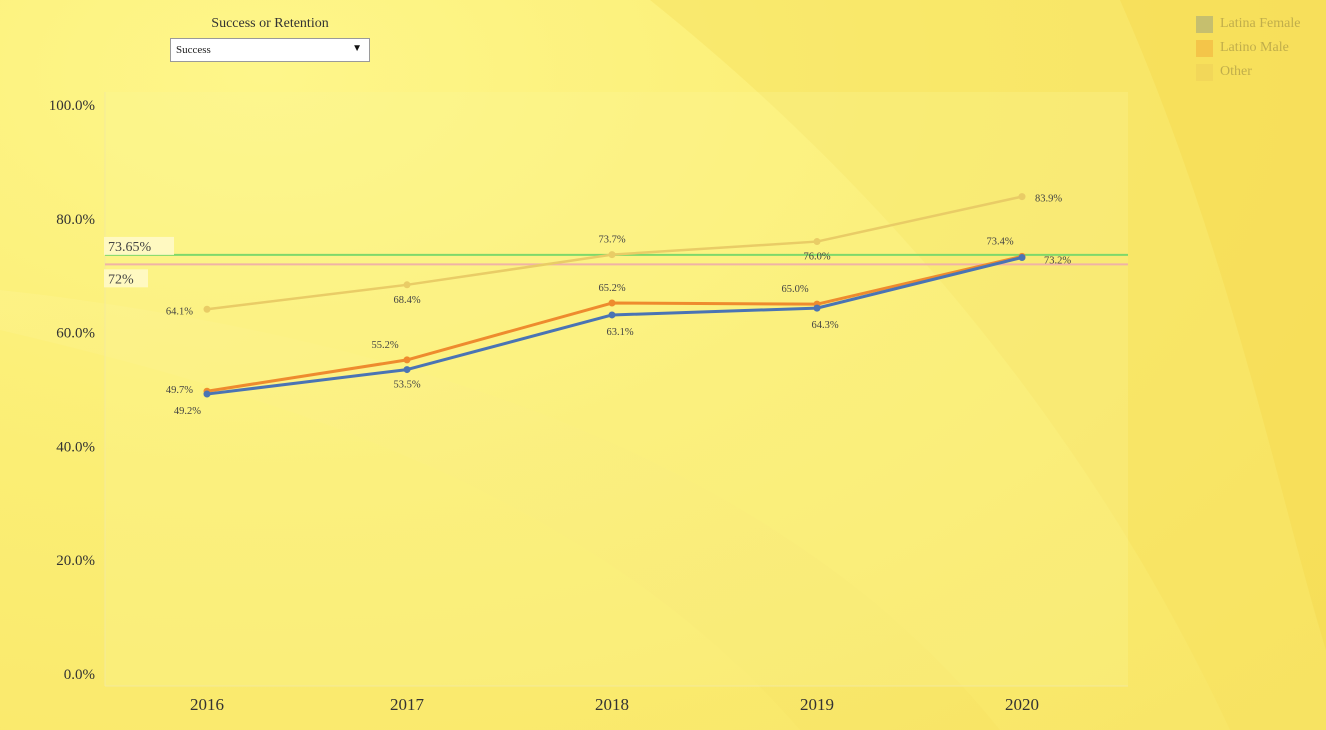 The image size is (1326, 730). Describe the element at coordinates (270, 23) in the screenshot. I see `filter-title: Success or Retention` at that location.